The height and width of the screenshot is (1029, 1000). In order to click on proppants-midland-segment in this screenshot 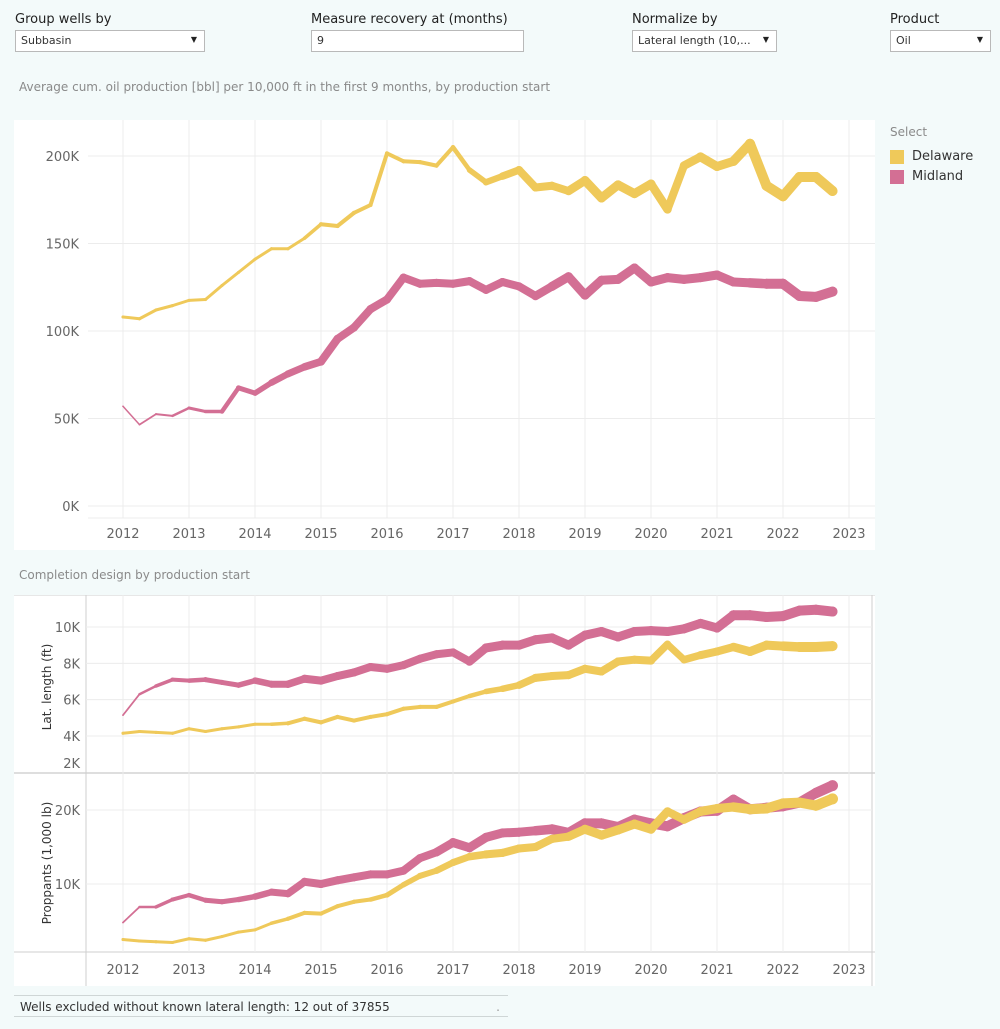, I will do `click(164, 903)`.